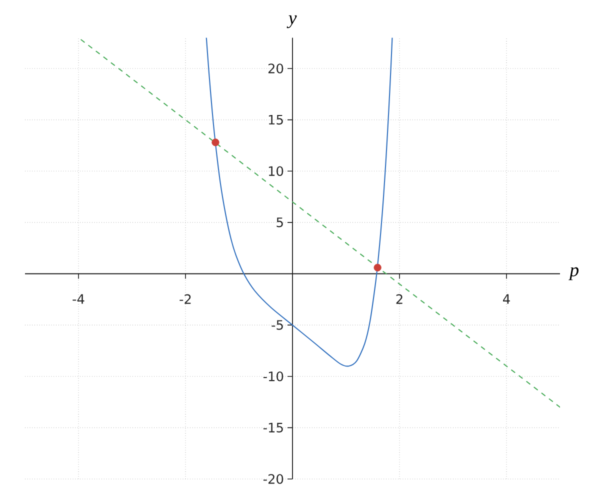 The height and width of the screenshot is (500, 600). Describe the element at coordinates (276, 69) in the screenshot. I see `y-tick-label: 20` at that location.